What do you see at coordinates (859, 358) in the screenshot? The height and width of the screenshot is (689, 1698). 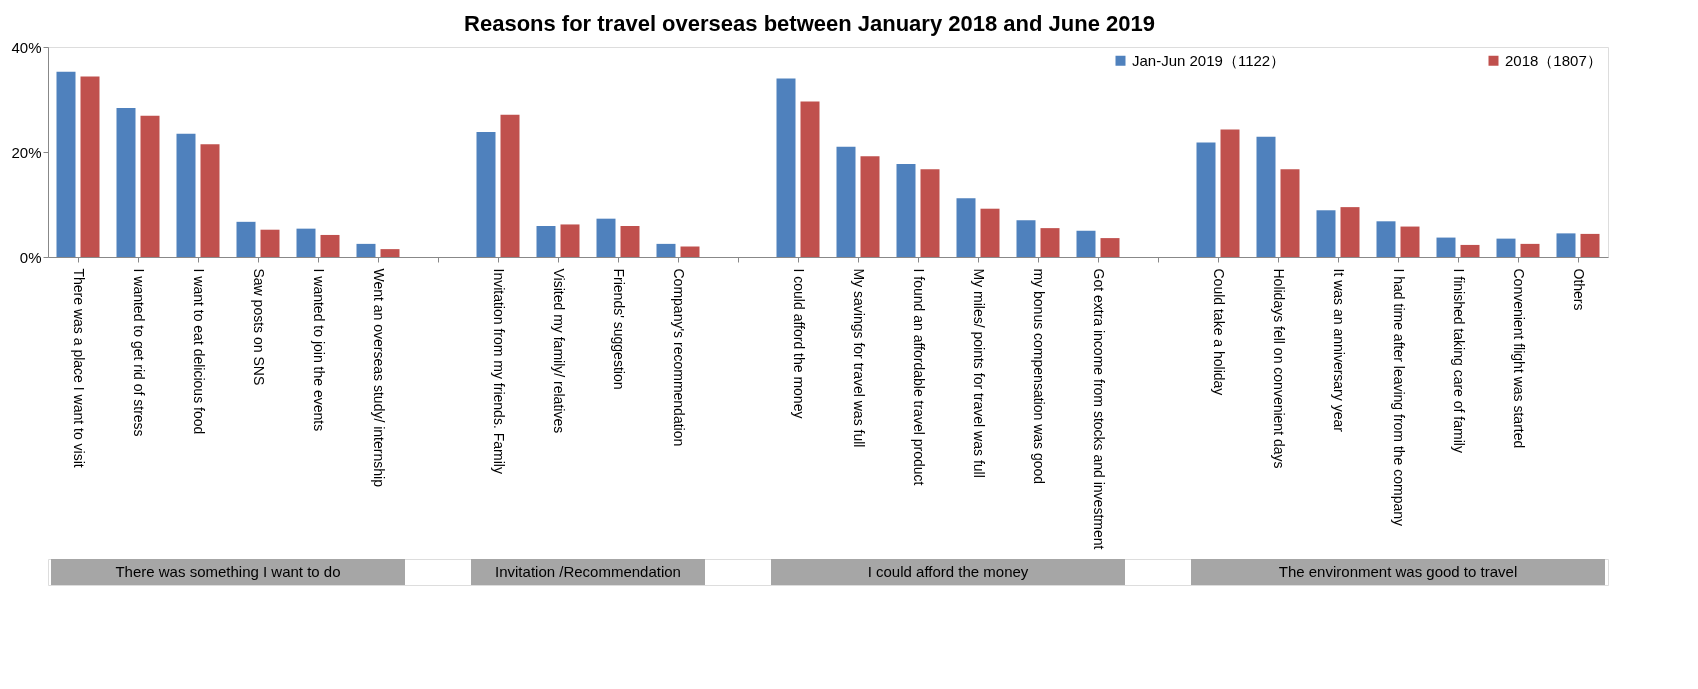 I see `x-tick-label: My savings for travel was full` at bounding box center [859, 358].